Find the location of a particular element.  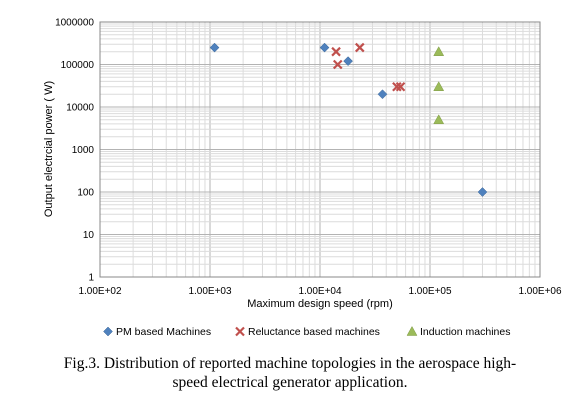

x-tick-label: 1.00E+03 is located at coordinates (210, 291).